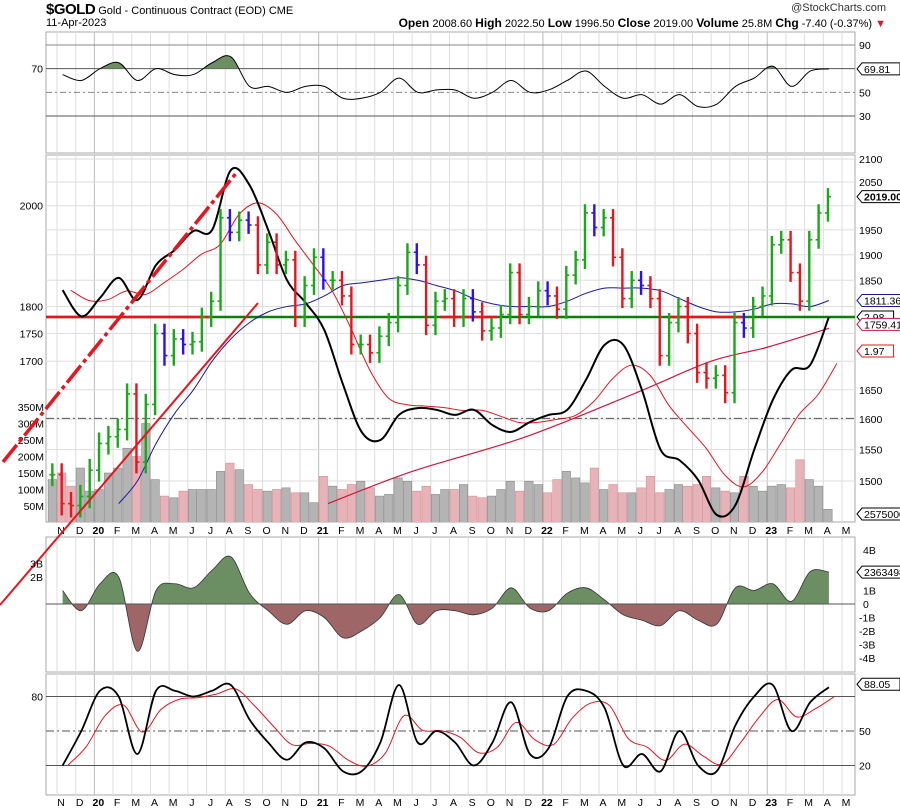  I want to click on price-tick-label: 1500, so click(871, 482).